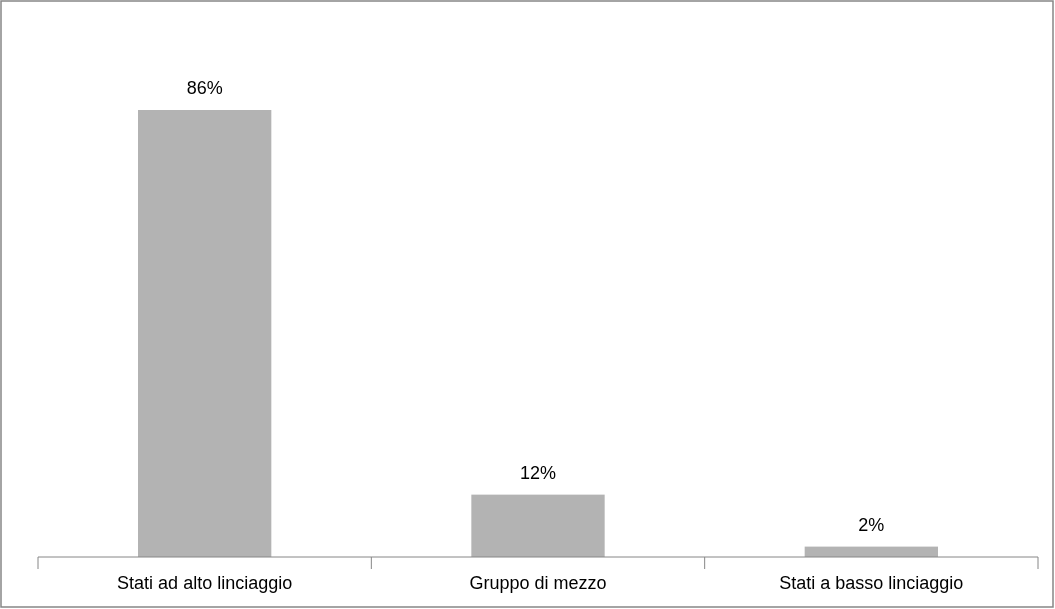 This screenshot has height=609, width=1055. Describe the element at coordinates (871, 524) in the screenshot. I see `data-label: 2%` at that location.